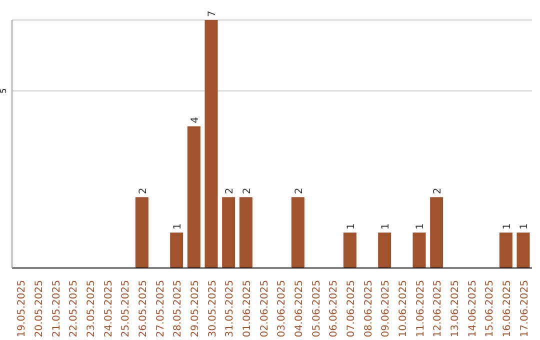 The width and height of the screenshot is (540, 340). Describe the element at coordinates (39, 309) in the screenshot. I see `x-tick-label: 20.05.2025` at that location.